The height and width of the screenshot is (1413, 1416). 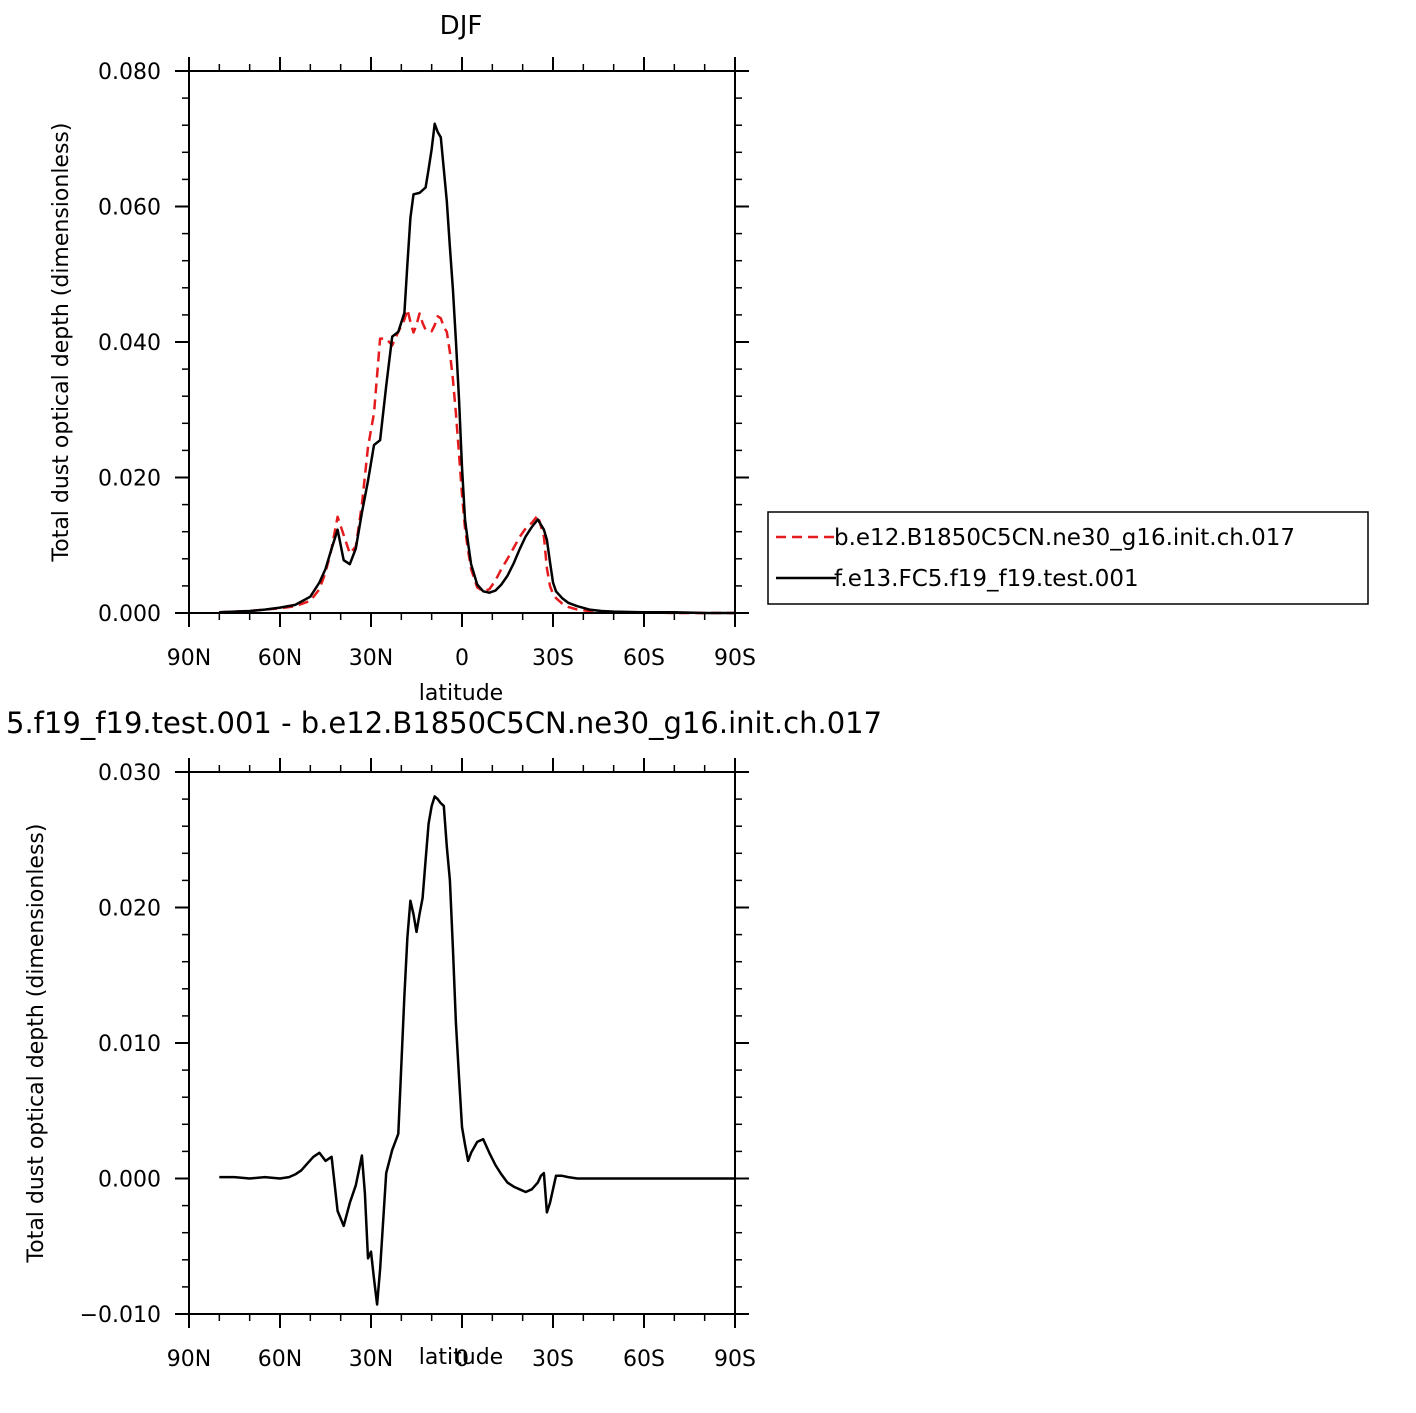 I want to click on bottom-panel-frame, so click(x=462, y=1043).